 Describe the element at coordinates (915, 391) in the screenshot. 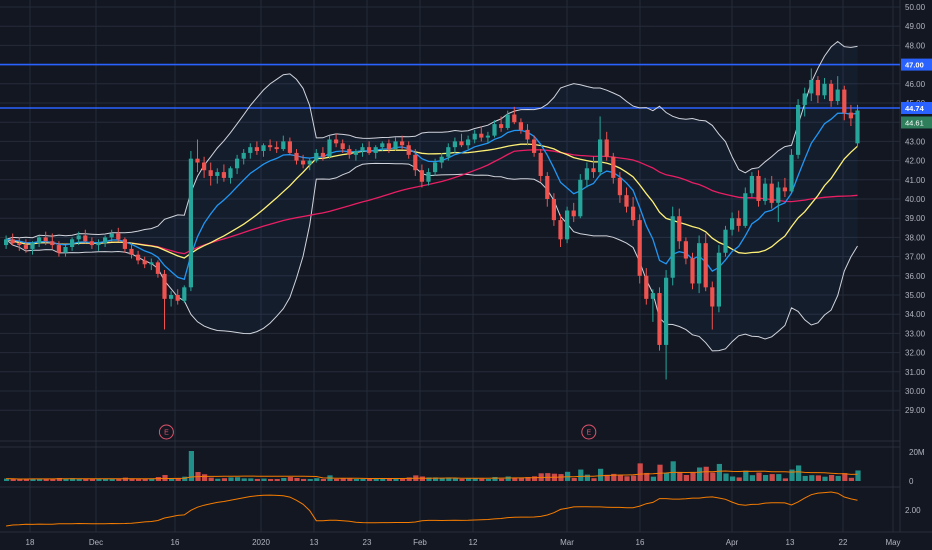

I see `price-tick-label: 30.00` at that location.